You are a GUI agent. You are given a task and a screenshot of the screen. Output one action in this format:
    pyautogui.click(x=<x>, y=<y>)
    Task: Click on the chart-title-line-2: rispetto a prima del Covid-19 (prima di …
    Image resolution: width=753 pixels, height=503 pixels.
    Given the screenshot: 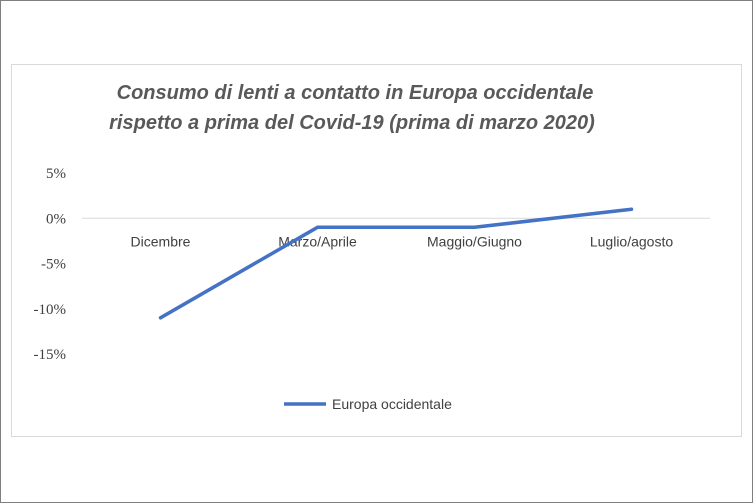 What is the action you would take?
    pyautogui.click(x=352, y=123)
    